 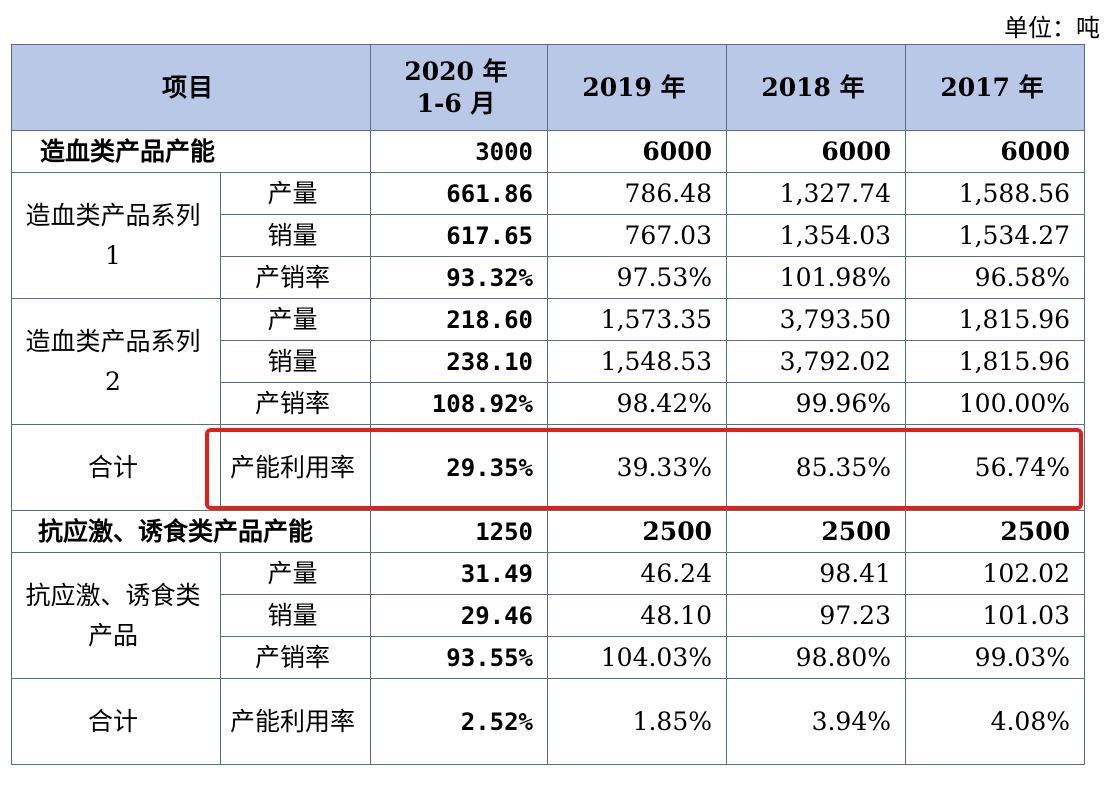 I want to click on table-row: 产销率 93.32% 97.53% 101.98% 96.58%, so click(x=548, y=277).